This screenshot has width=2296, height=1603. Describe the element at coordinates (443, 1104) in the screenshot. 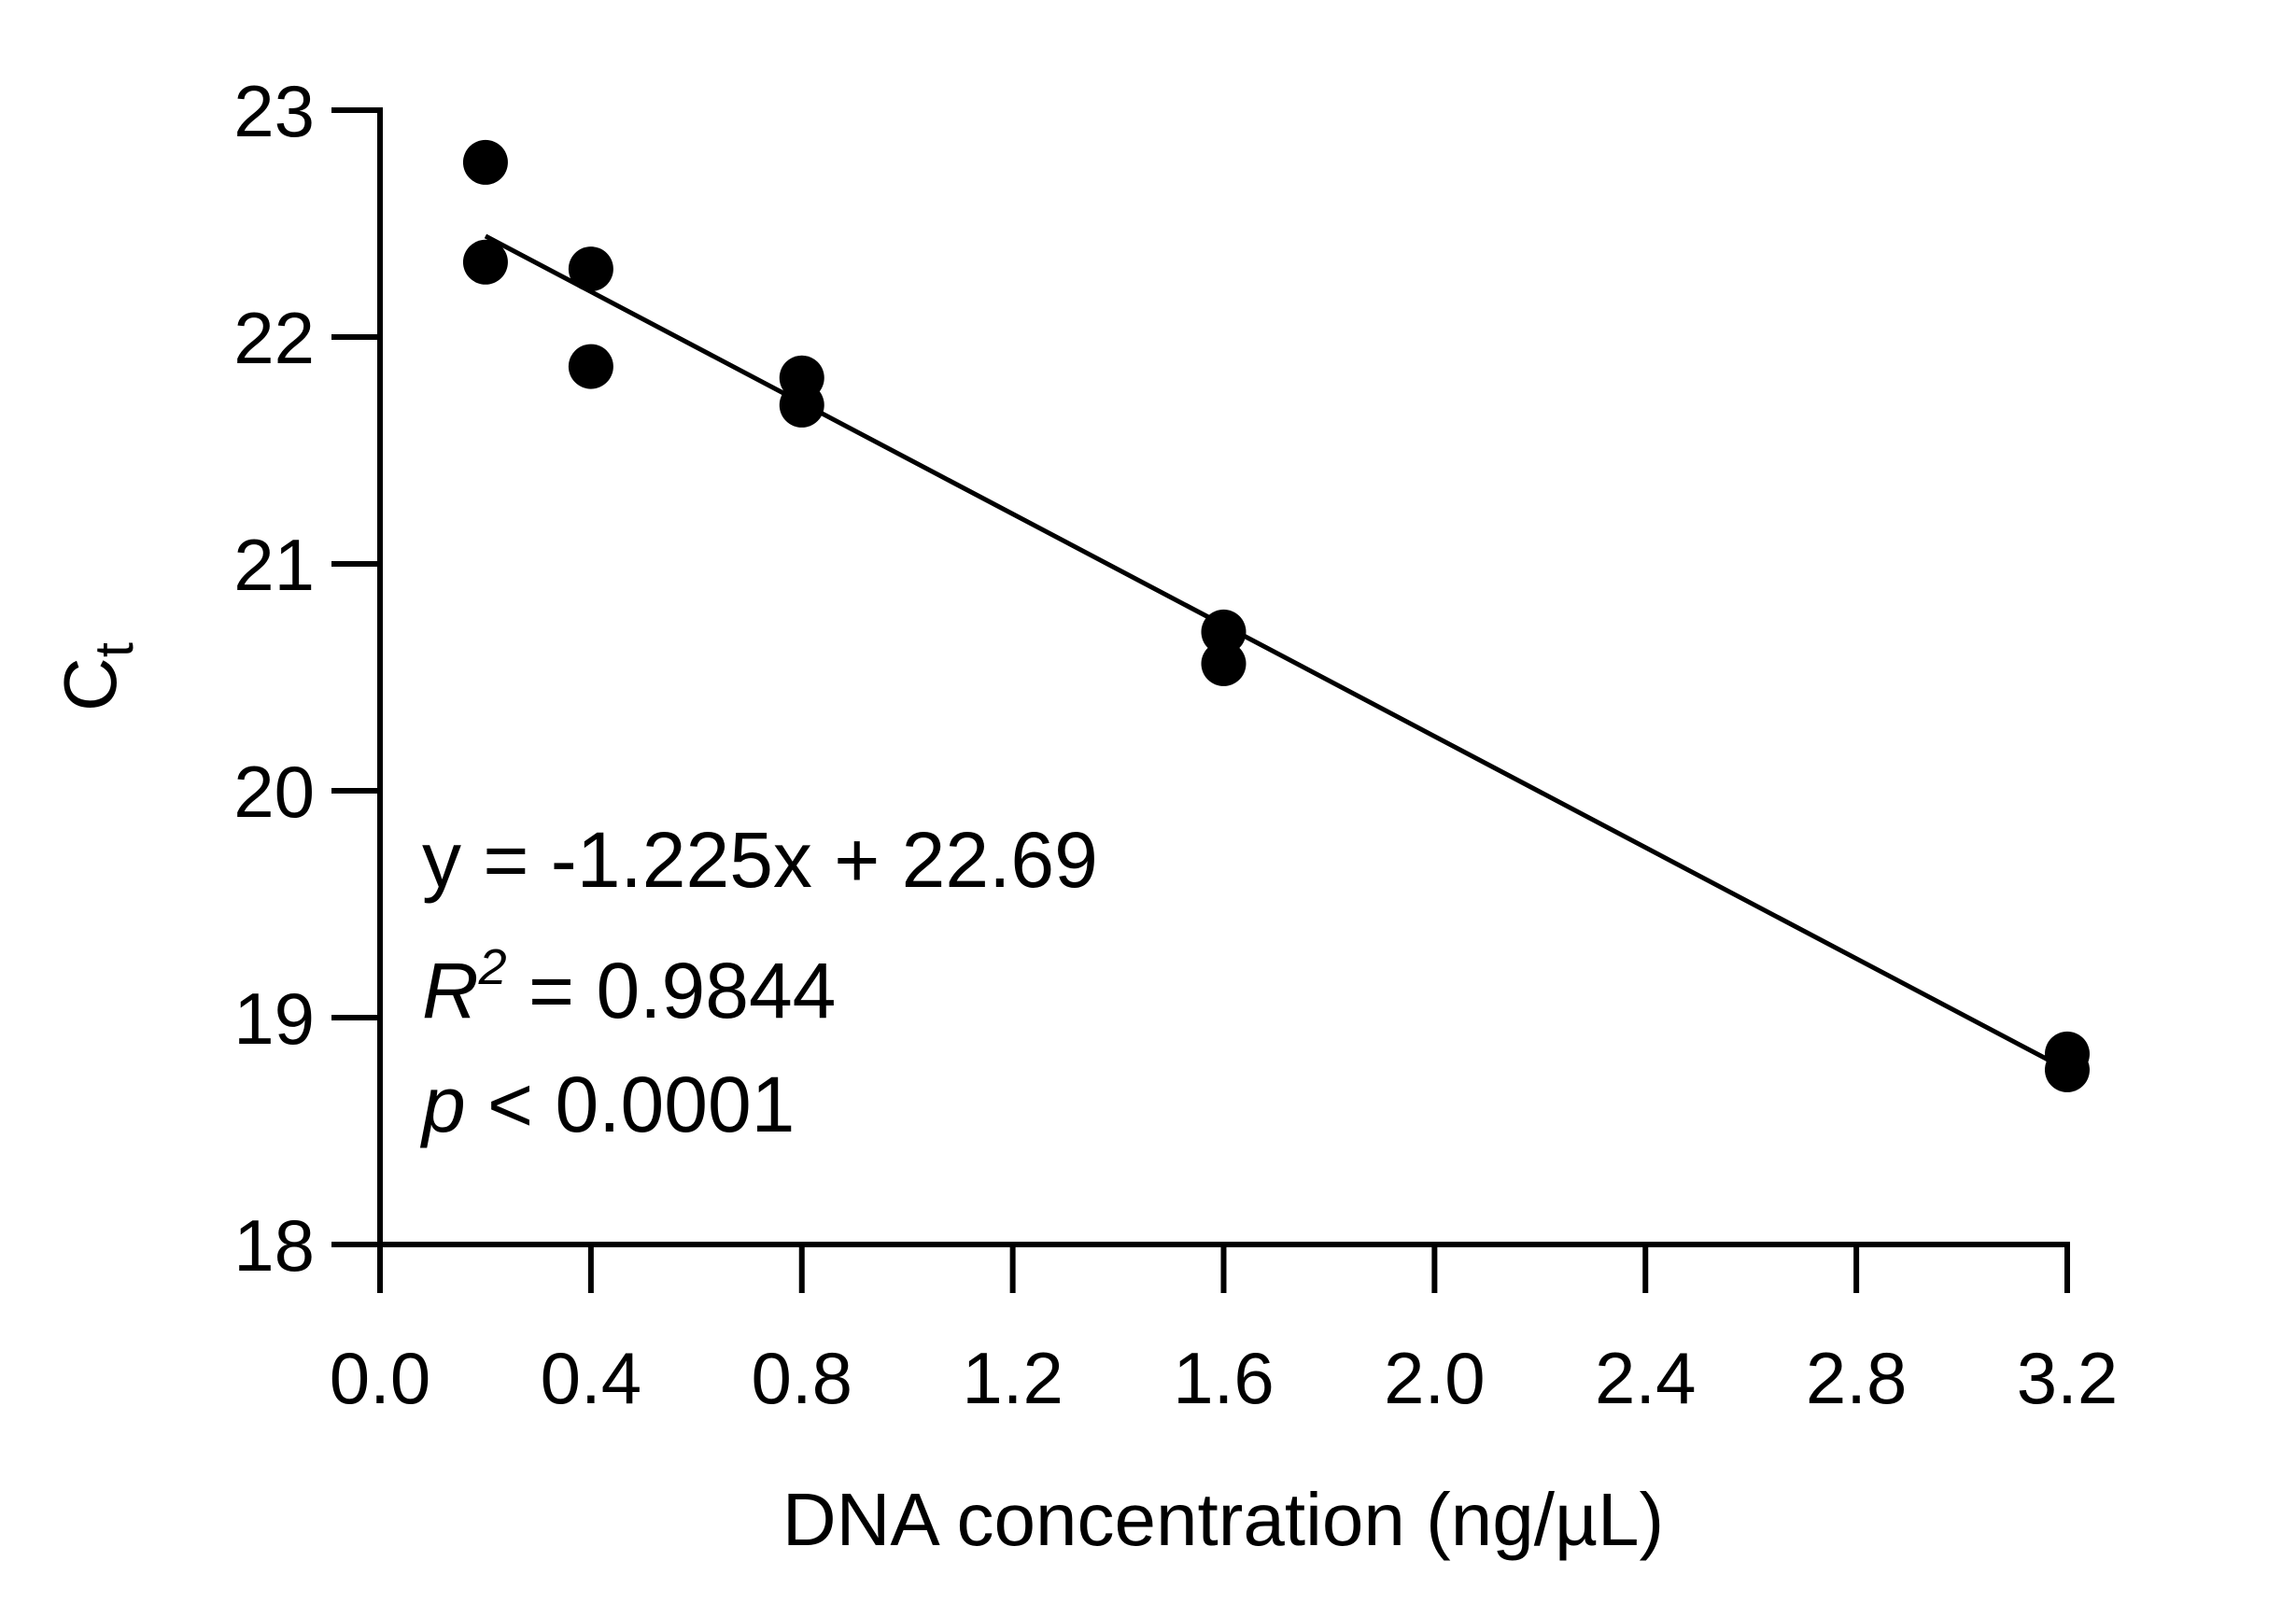

I see `p-value-symbol: p` at that location.